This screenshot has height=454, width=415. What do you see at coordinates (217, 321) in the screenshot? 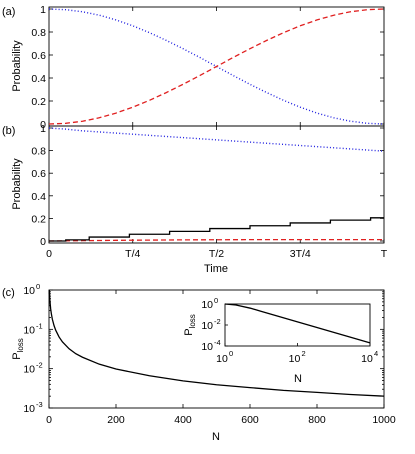
I see `inset-ytick-exponent: -2` at bounding box center [217, 321].